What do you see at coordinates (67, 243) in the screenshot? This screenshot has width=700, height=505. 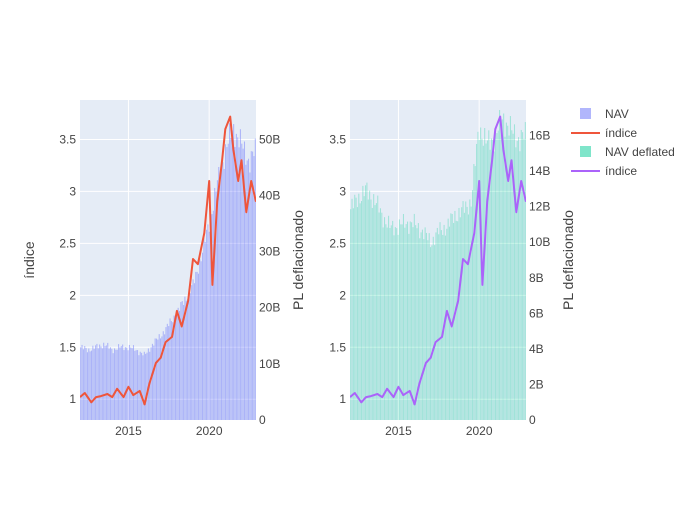 I see `y-left-tick-label: 2.5` at bounding box center [67, 243].